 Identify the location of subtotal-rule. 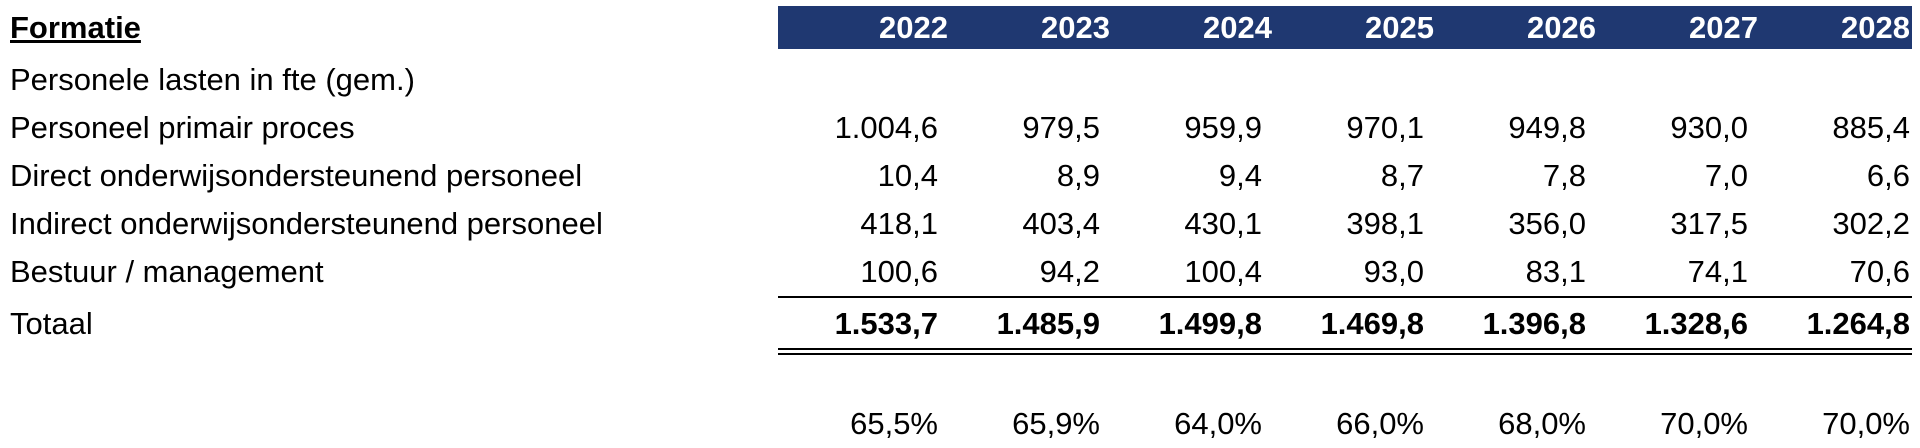
(1345, 297).